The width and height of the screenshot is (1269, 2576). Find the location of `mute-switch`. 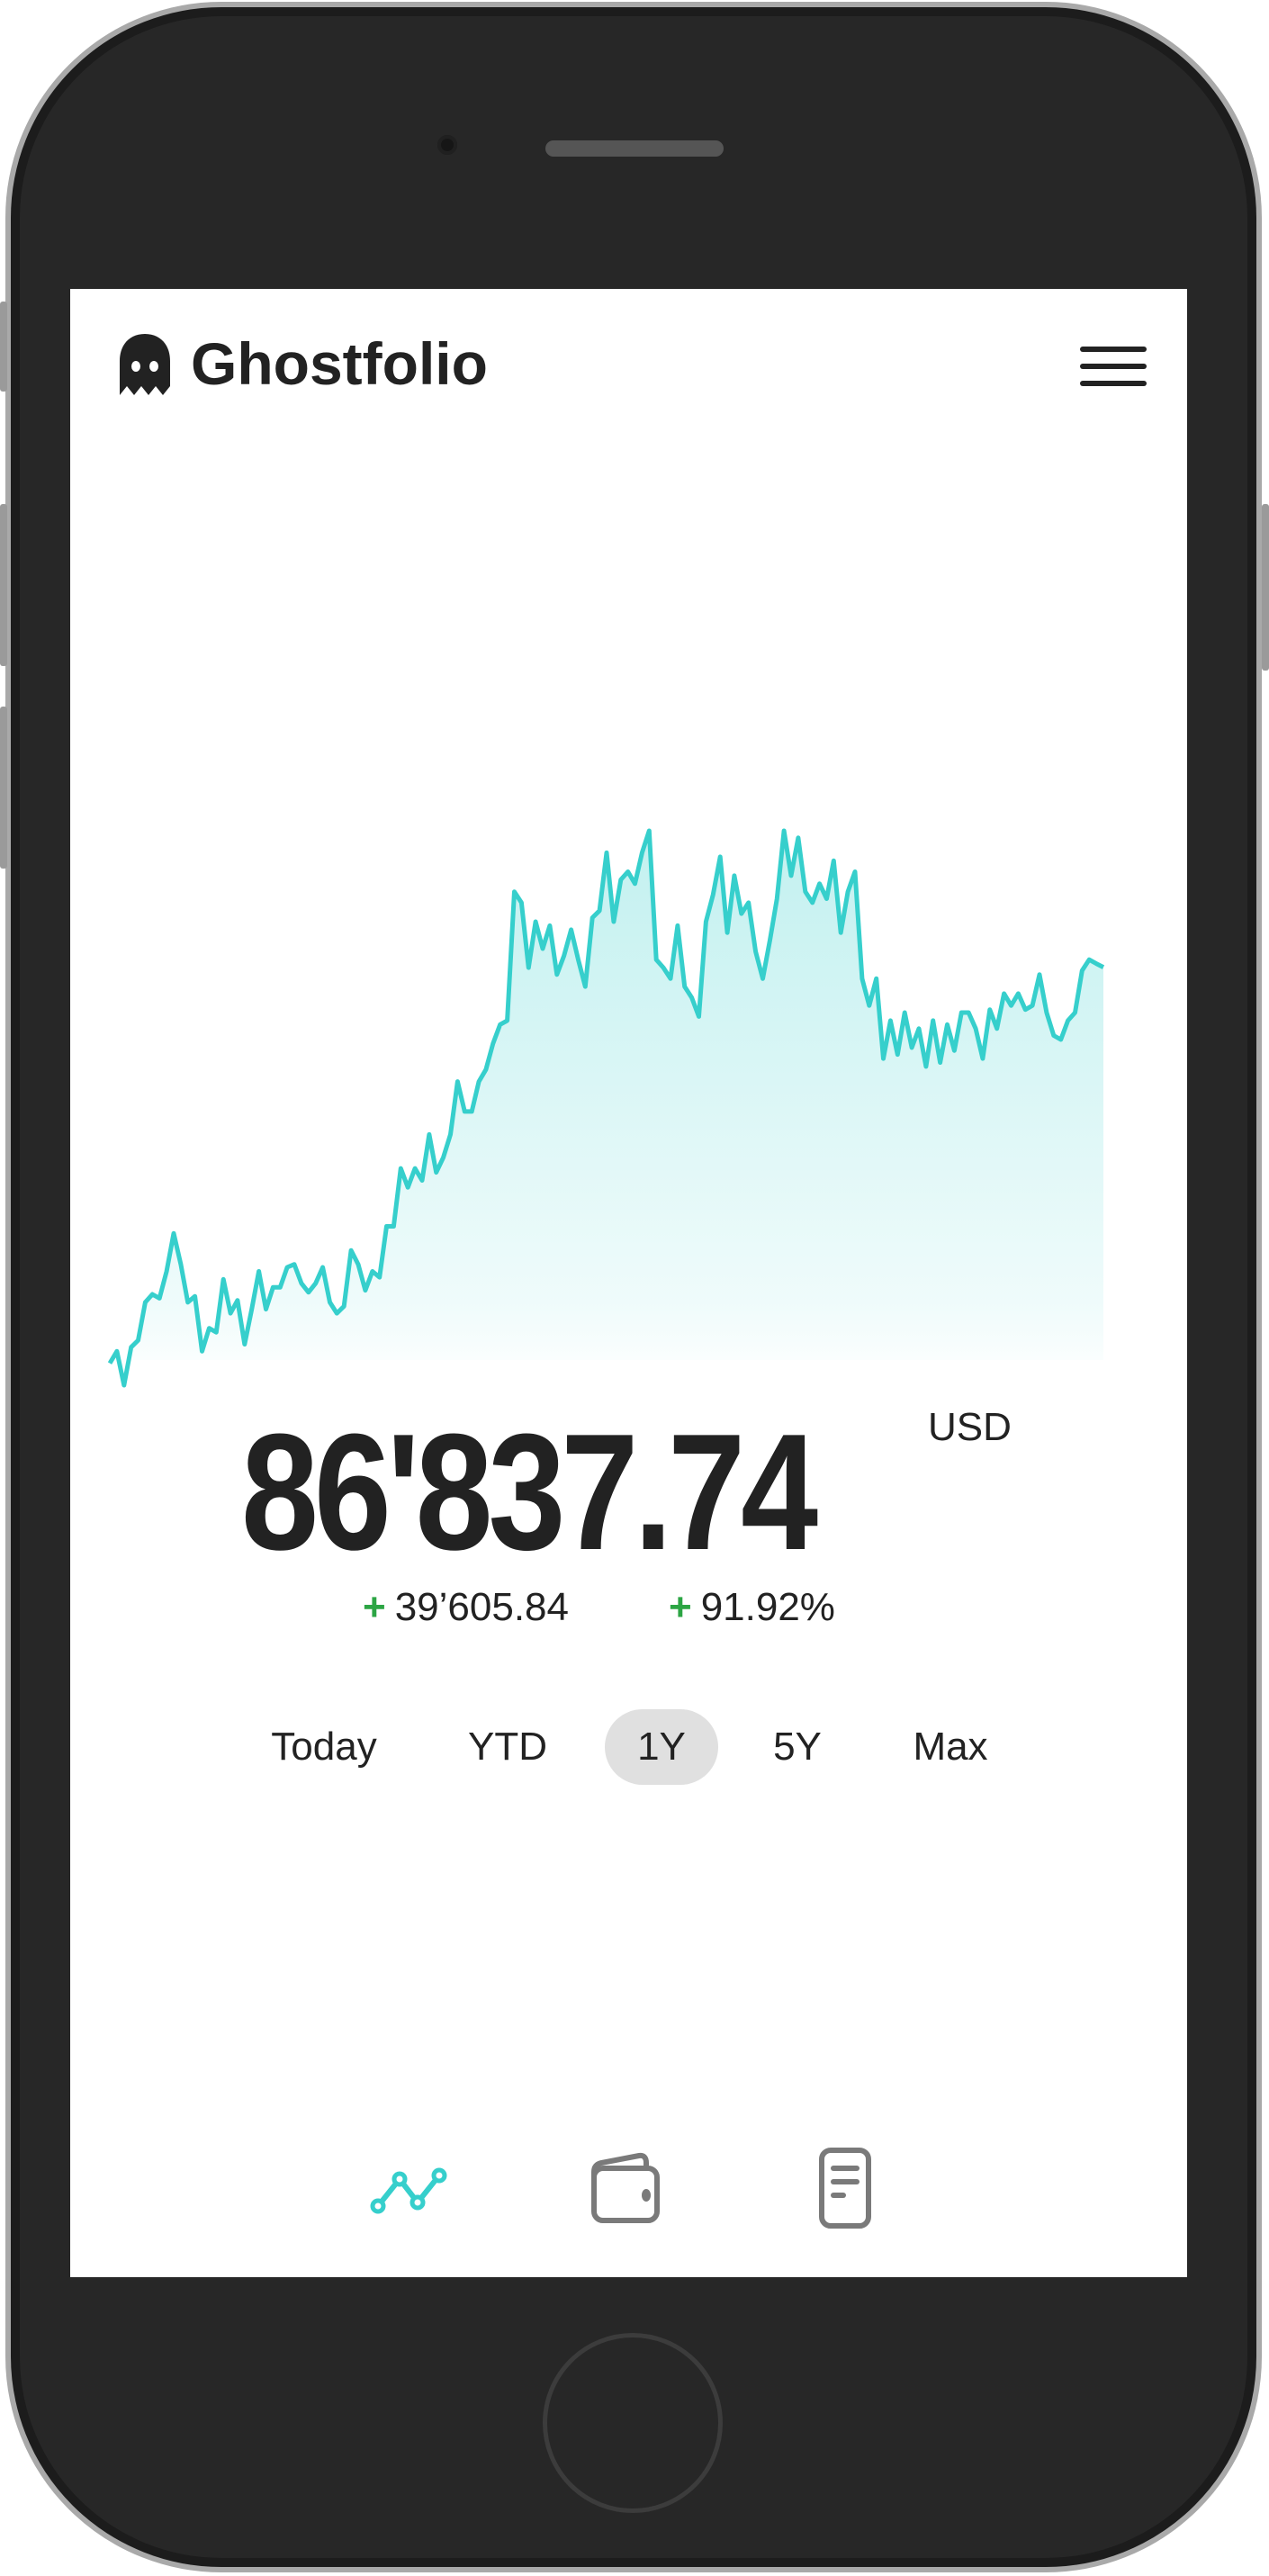

mute-switch is located at coordinates (4, 347).